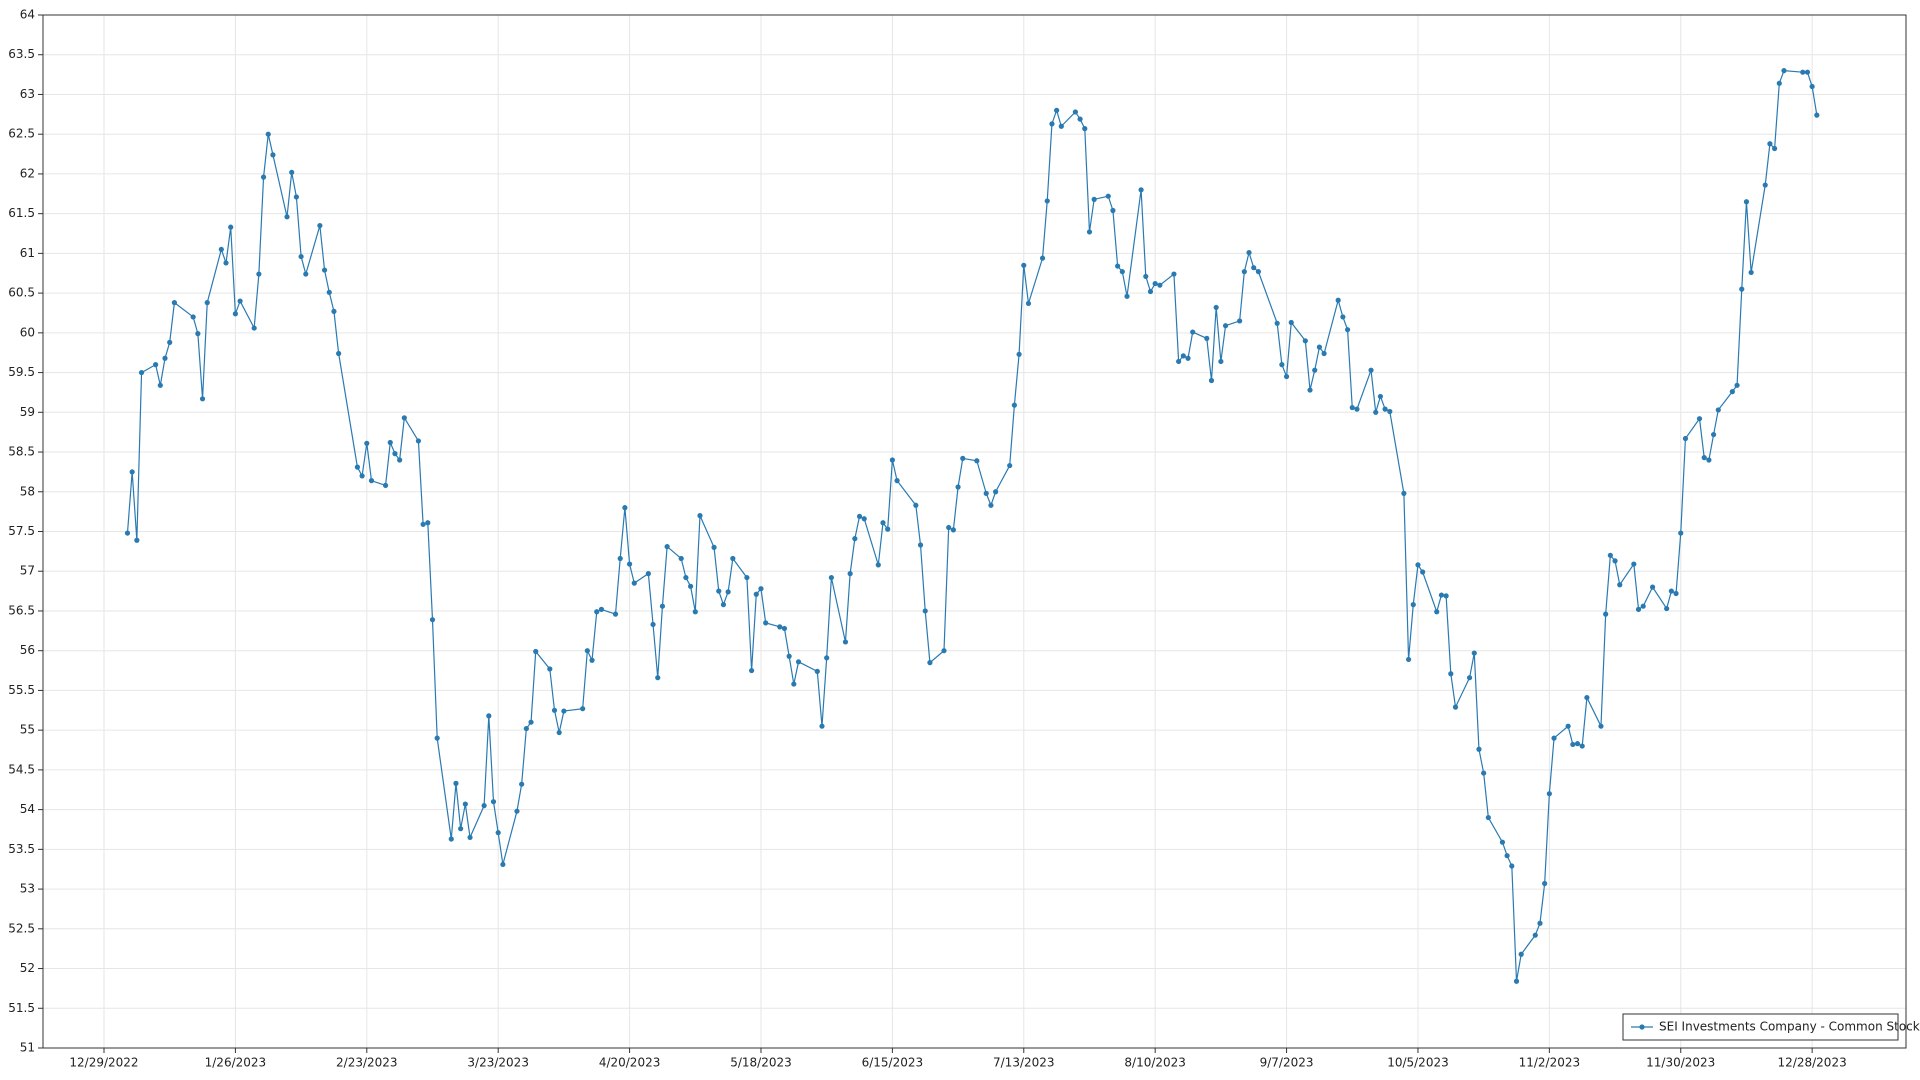 The height and width of the screenshot is (1080, 1920). Describe the element at coordinates (1680, 1063) in the screenshot. I see `x-tick-label: 11/30/2023` at that location.